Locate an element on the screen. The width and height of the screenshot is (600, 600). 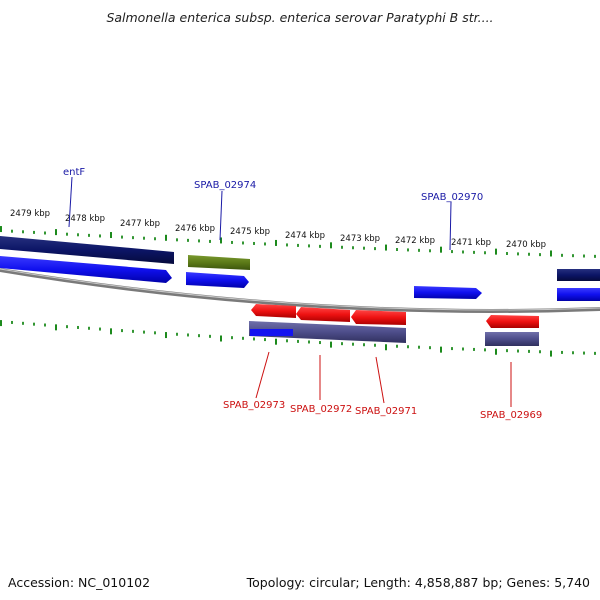
gene-label-spab-02974: SPAB_02974 is located at coordinates (225, 185).